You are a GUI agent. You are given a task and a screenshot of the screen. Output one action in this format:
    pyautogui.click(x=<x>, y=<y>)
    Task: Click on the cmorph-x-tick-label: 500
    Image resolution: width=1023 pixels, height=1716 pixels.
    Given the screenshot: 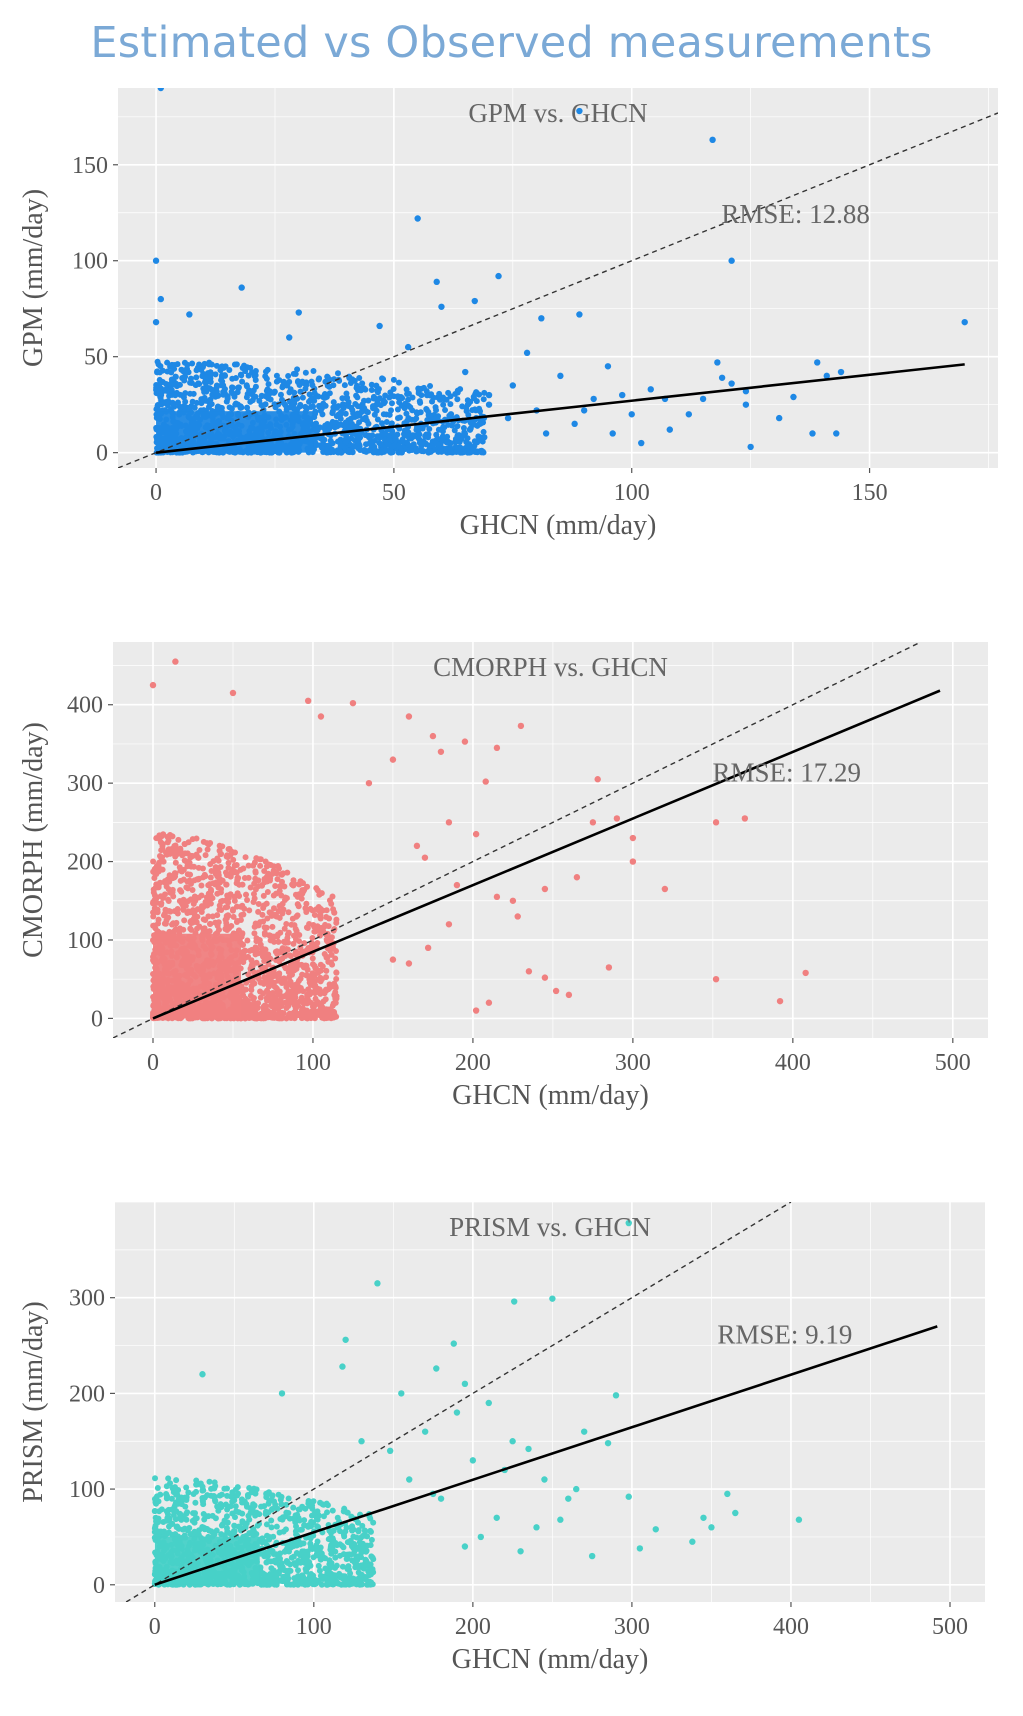 What is the action you would take?
    pyautogui.click(x=953, y=1063)
    